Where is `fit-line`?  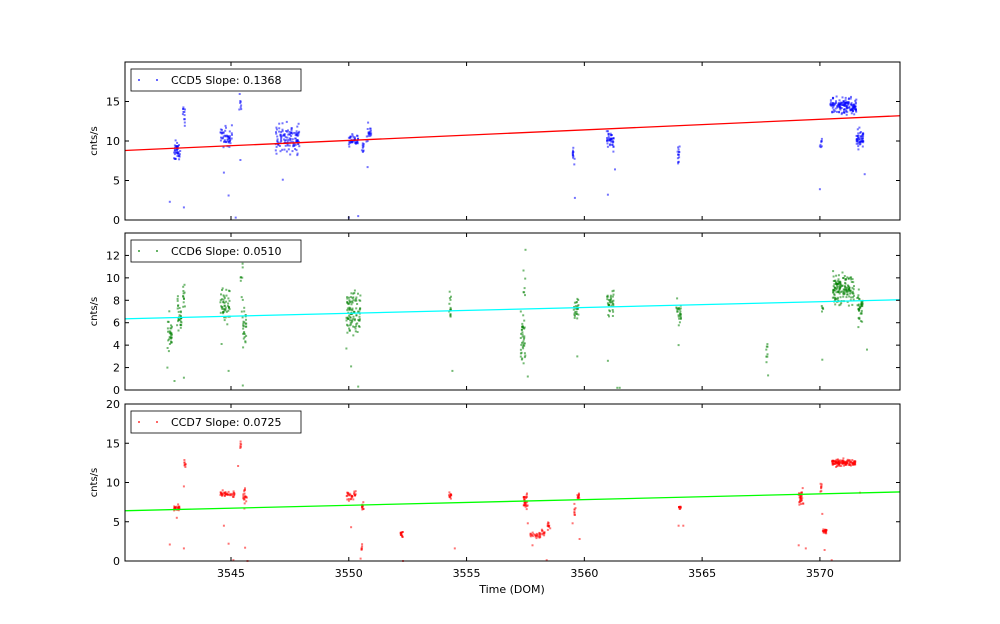
fit-line is located at coordinates (512, 501).